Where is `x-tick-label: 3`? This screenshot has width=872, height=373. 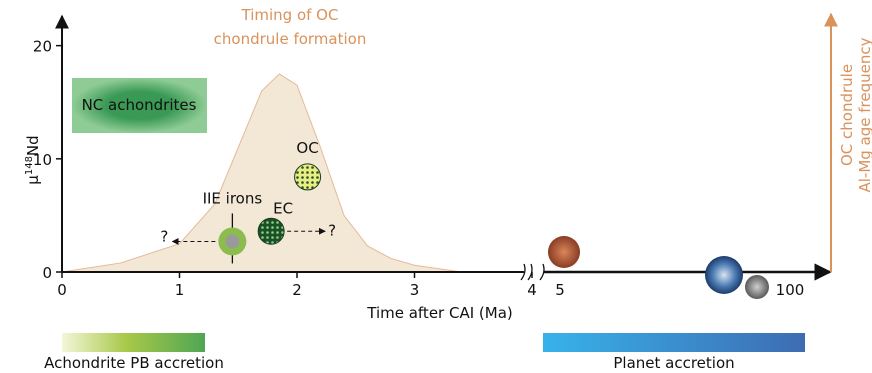
x-tick-label: 3 is located at coordinates (415, 290).